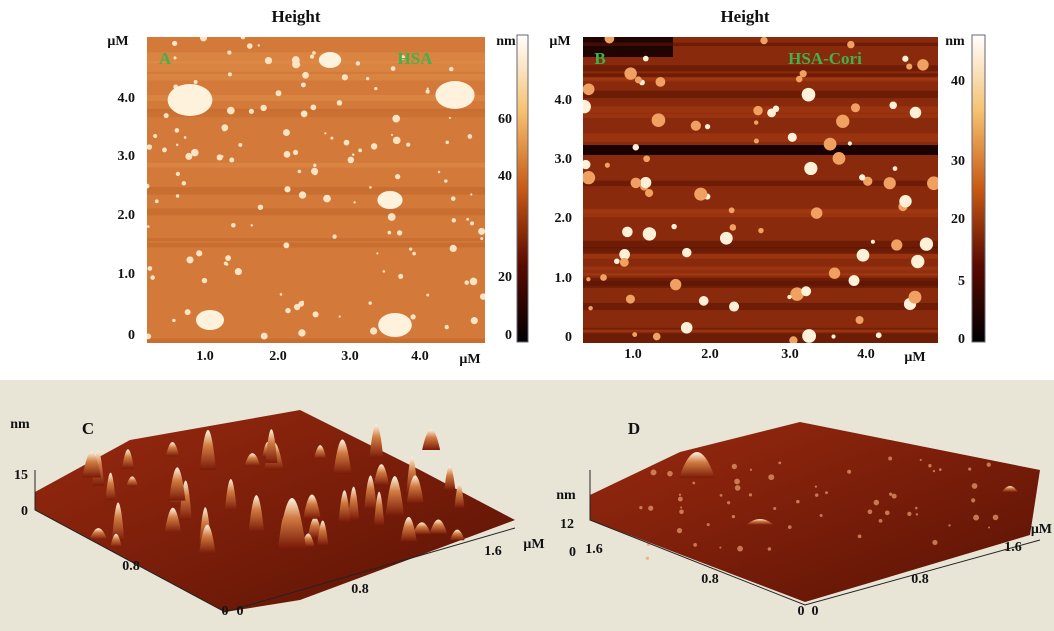 This screenshot has width=1054, height=631. What do you see at coordinates (599, 58) in the screenshot?
I see `panel-letter: B` at bounding box center [599, 58].